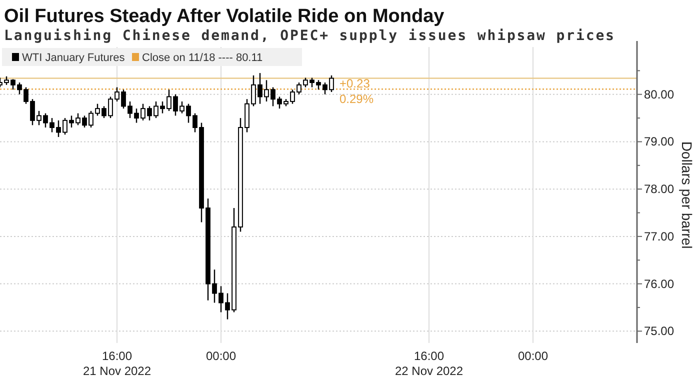  What do you see at coordinates (117, 363) in the screenshot?
I see `x-tick-label: 16:00 21 Nov 2022` at bounding box center [117, 363].